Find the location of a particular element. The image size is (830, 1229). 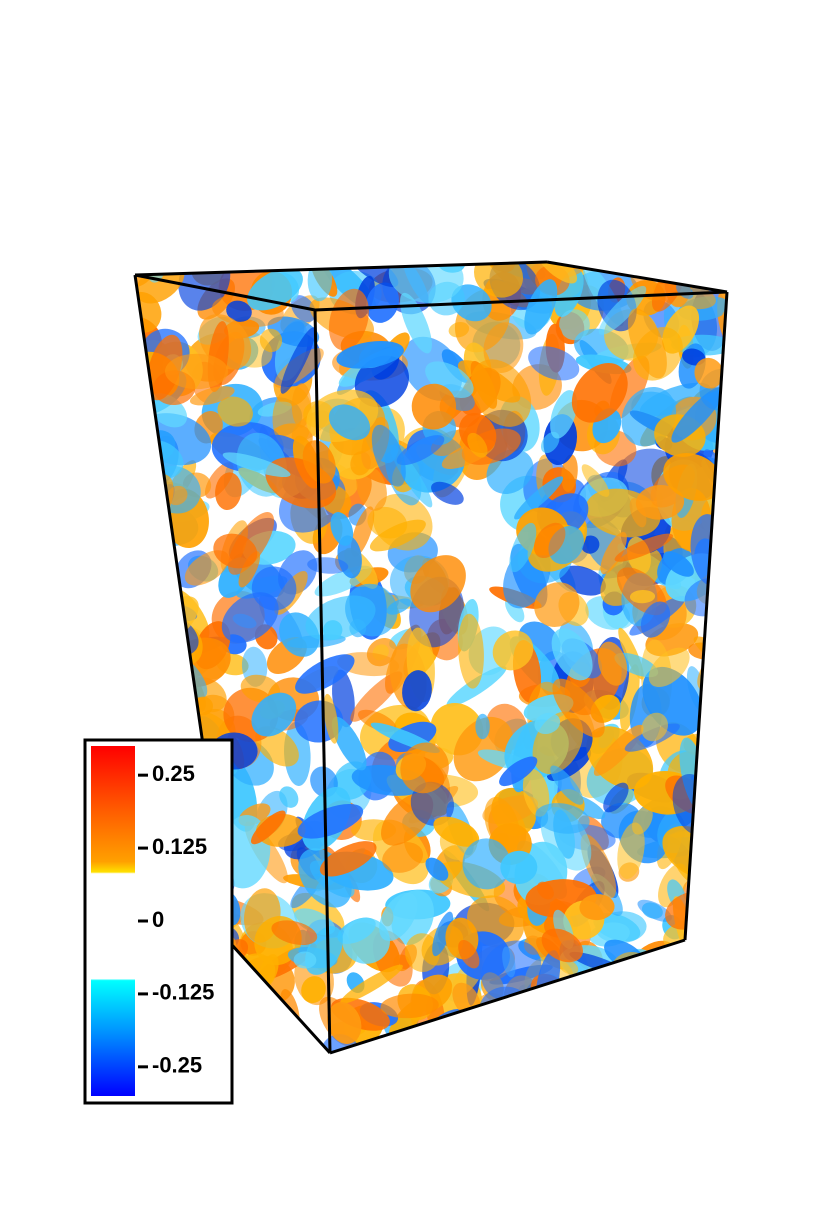

colorbar-tick-label: 0.25 is located at coordinates (173, 773).